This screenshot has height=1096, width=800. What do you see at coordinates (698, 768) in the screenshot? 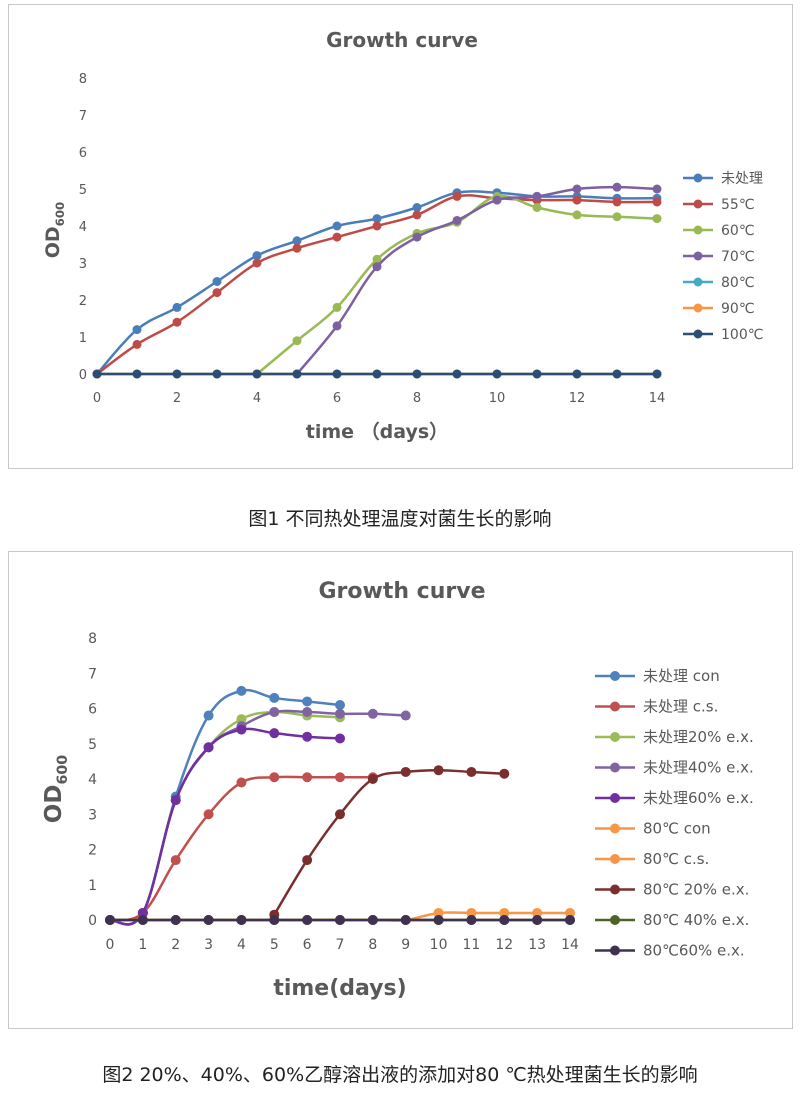
I see `legend-entry: 未处理40% e.x.` at bounding box center [698, 768].